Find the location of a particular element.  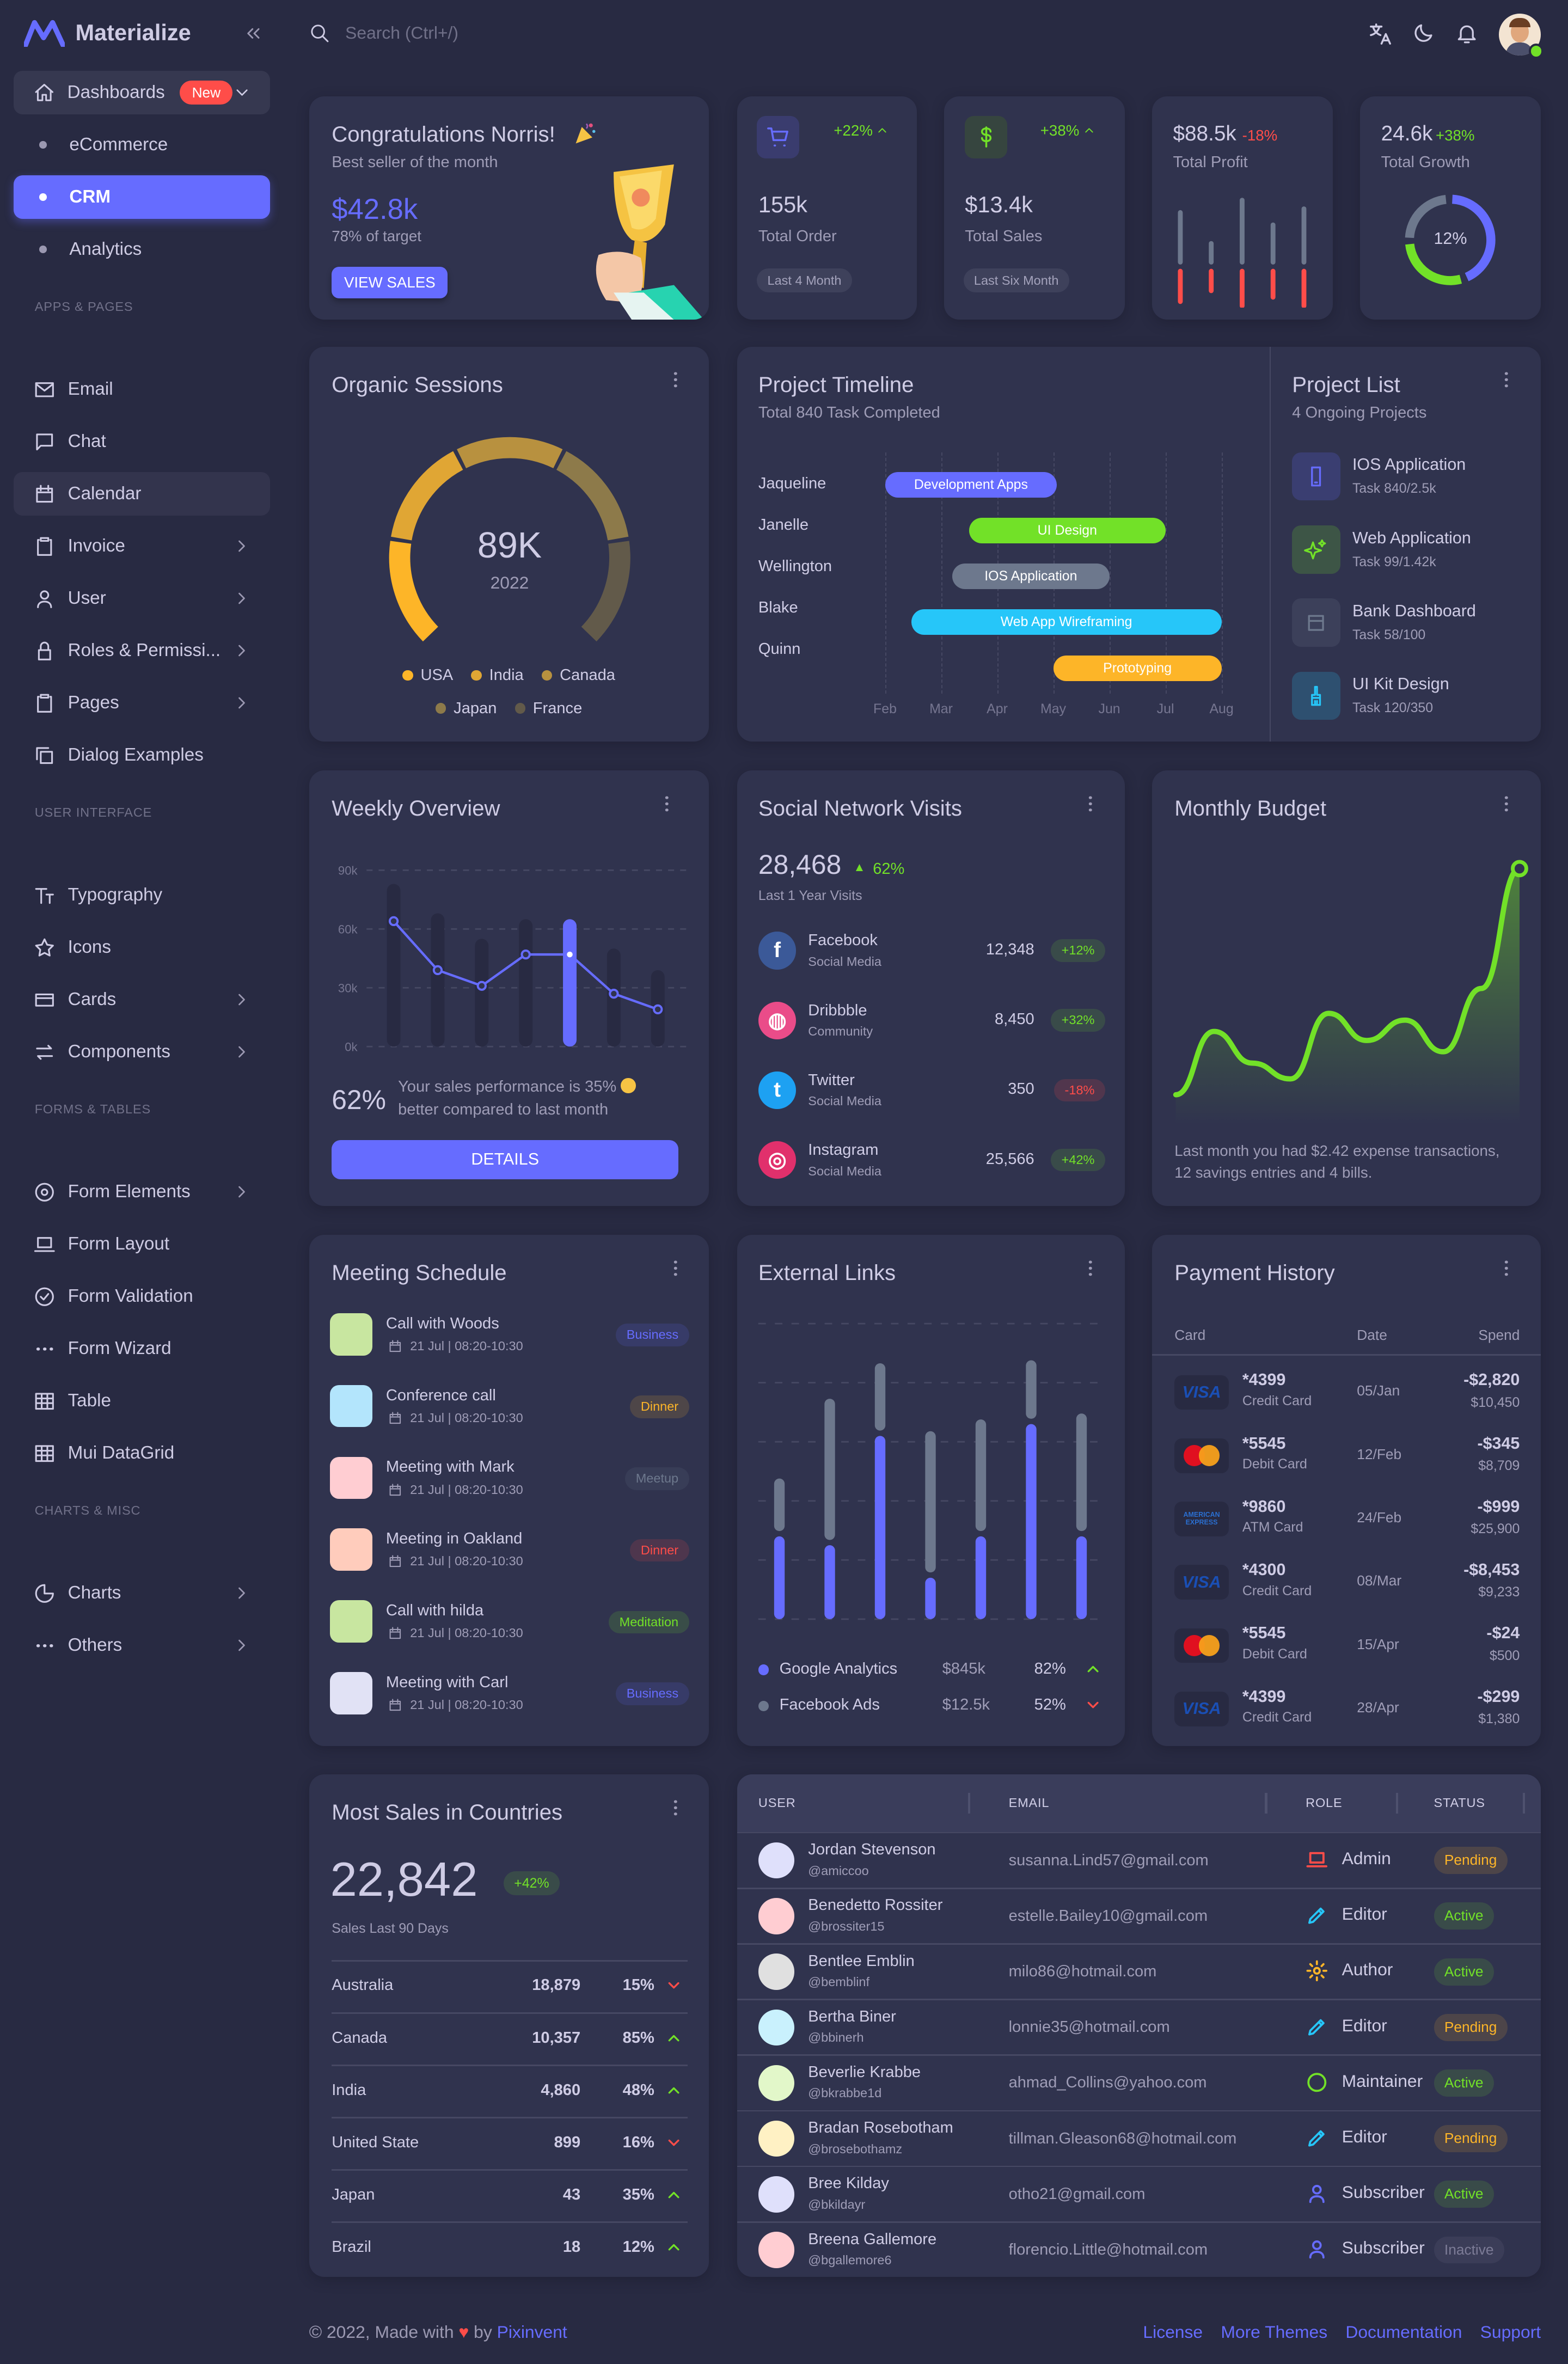

pixinvent-link: Pixinvent is located at coordinates (532, 2332).